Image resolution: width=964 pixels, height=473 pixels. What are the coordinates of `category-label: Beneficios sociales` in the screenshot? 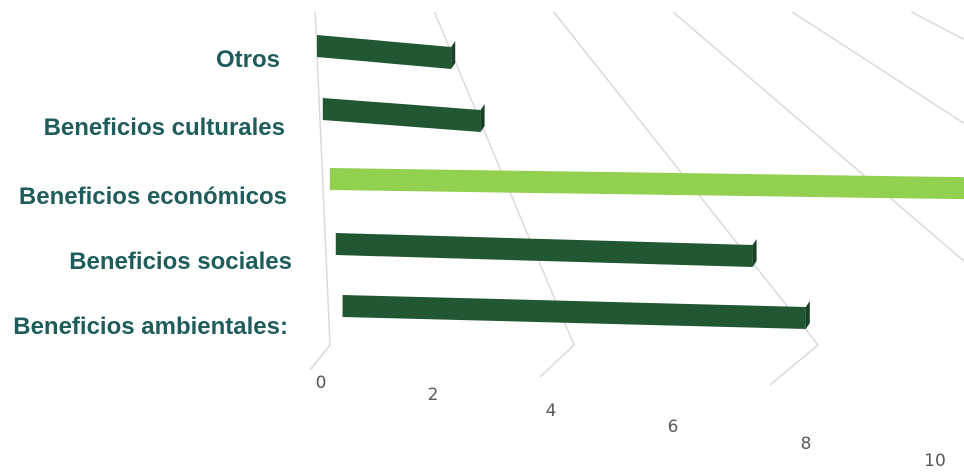 It's located at (180, 261).